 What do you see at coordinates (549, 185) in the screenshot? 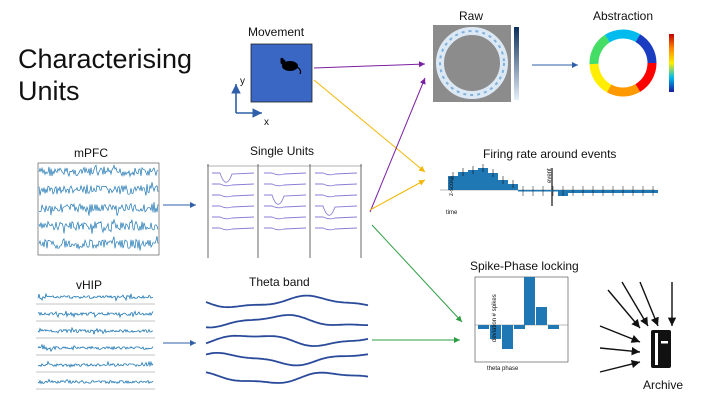
I see `firing-rate-panel` at bounding box center [549, 185].